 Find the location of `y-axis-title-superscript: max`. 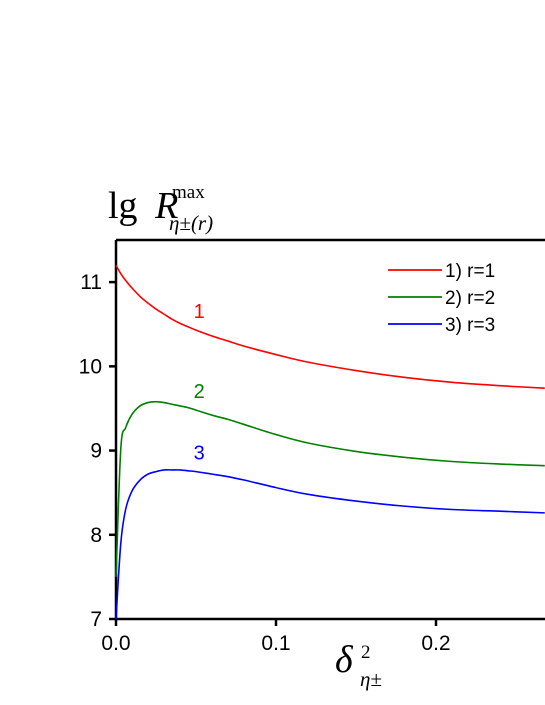

y-axis-title-superscript: max is located at coordinates (188, 192).